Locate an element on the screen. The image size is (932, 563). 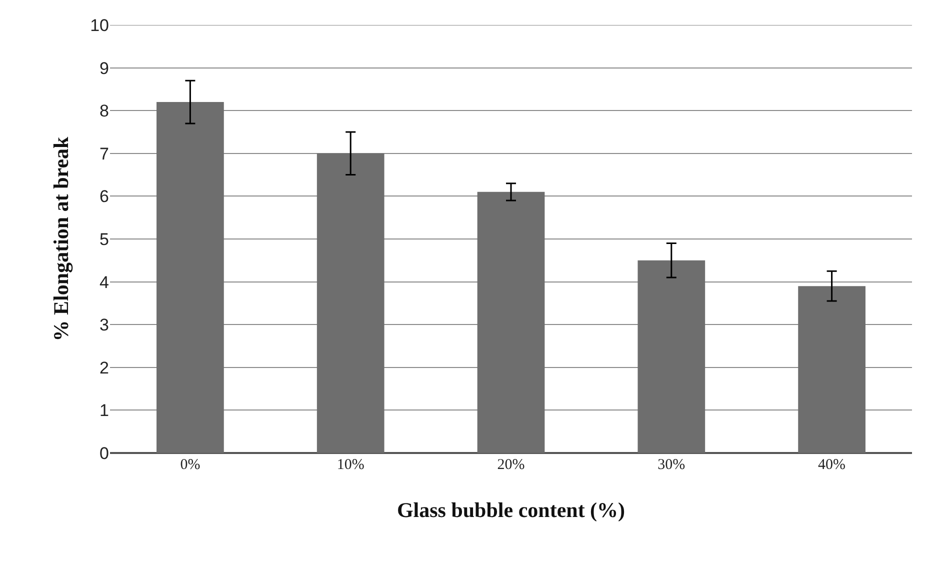
y-tick-label: 4 is located at coordinates (104, 282).